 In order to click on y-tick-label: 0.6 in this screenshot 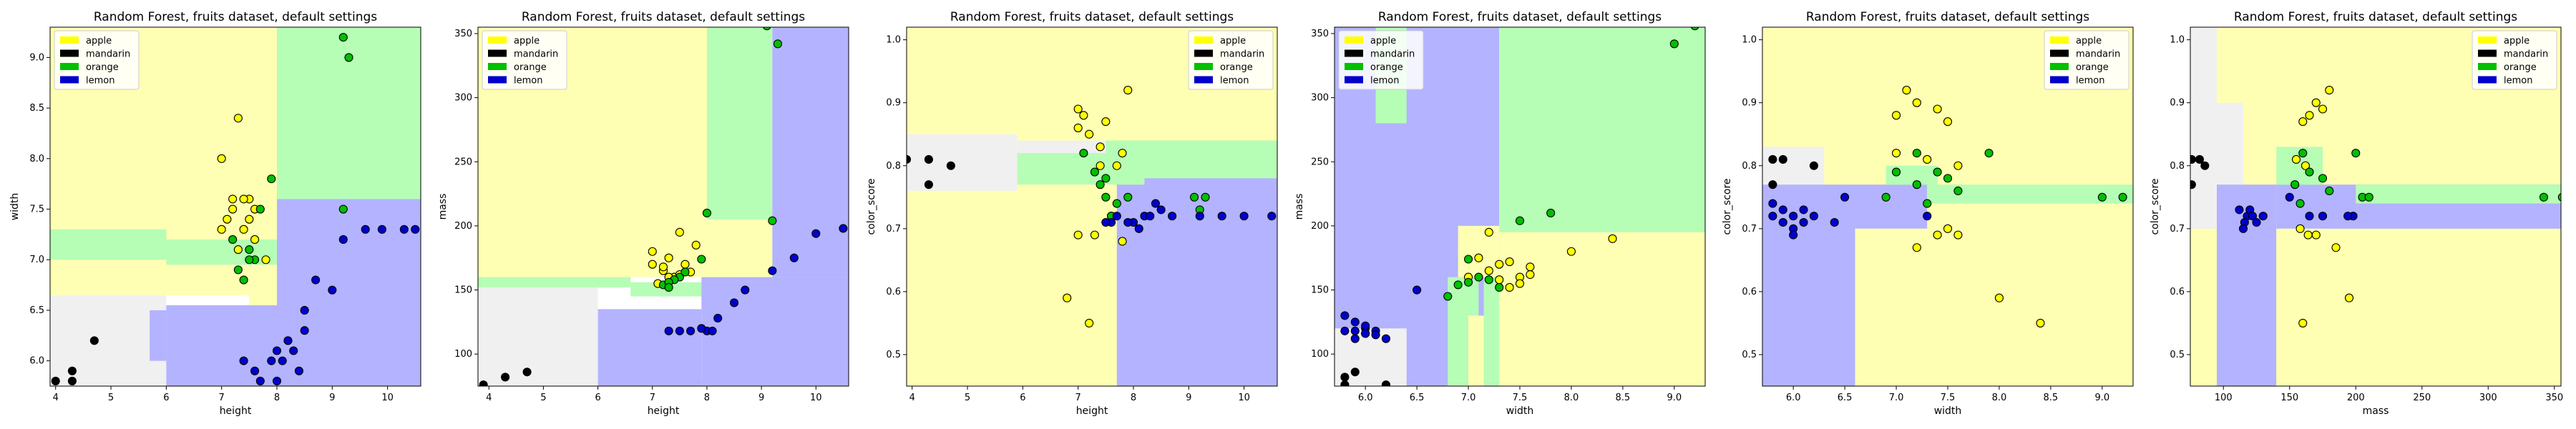, I will do `click(1749, 292)`.